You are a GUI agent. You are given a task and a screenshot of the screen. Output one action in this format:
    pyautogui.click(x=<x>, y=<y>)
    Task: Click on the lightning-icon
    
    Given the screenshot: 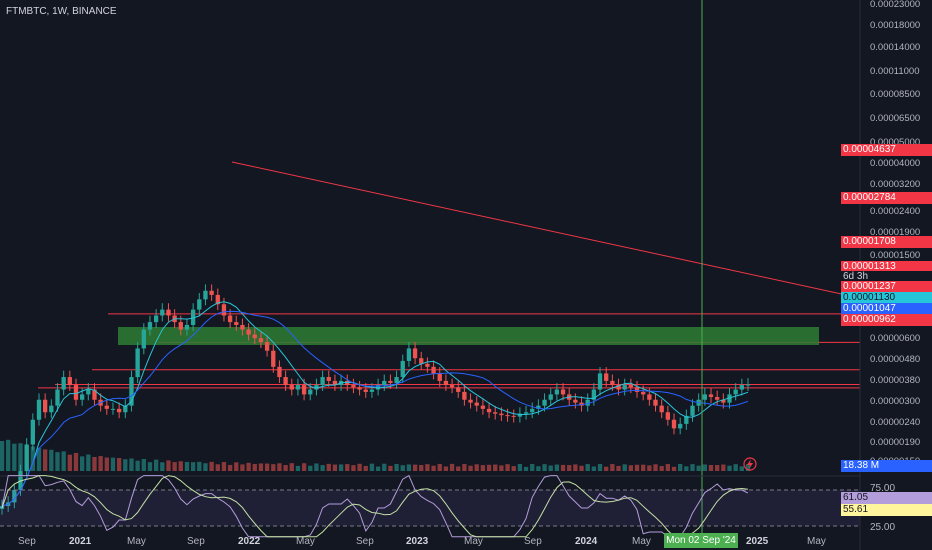 What is the action you would take?
    pyautogui.click(x=750, y=464)
    